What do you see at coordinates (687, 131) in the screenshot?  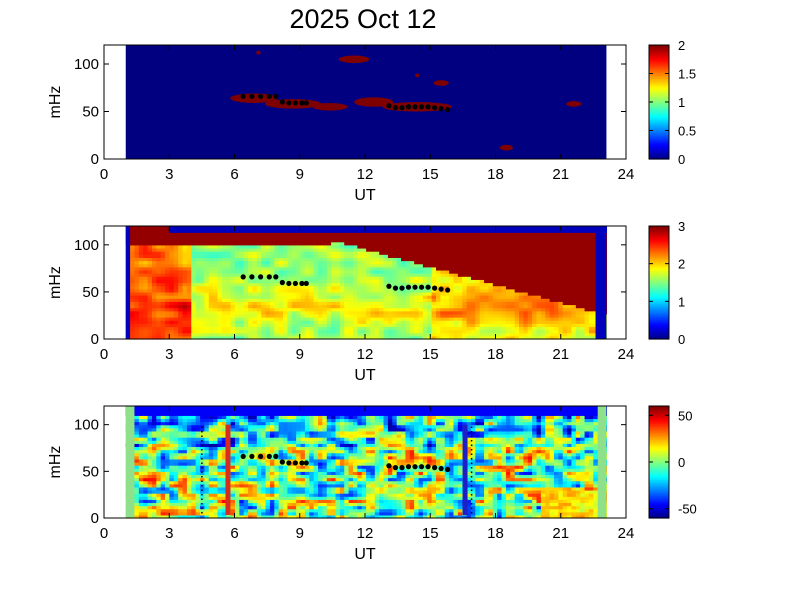 I see `colorbar-tick-label: 0.5` at bounding box center [687, 131].